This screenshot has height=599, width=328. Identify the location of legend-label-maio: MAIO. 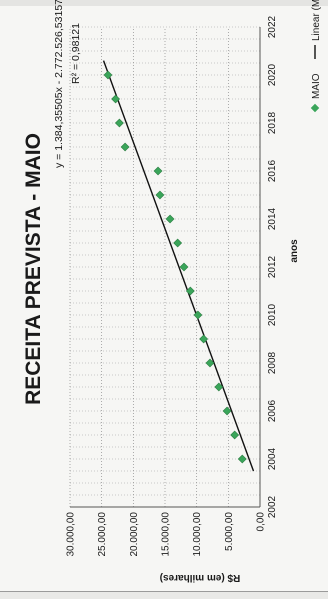
(316, 86).